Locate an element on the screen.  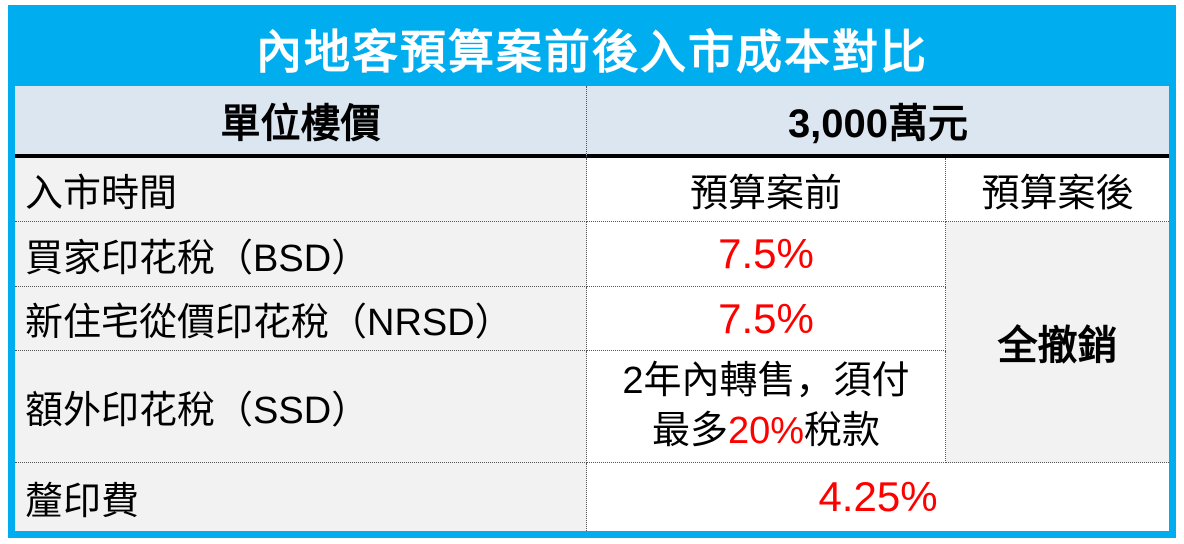
ssd-line1: 2年內轉售，須付 is located at coordinates (766, 381).